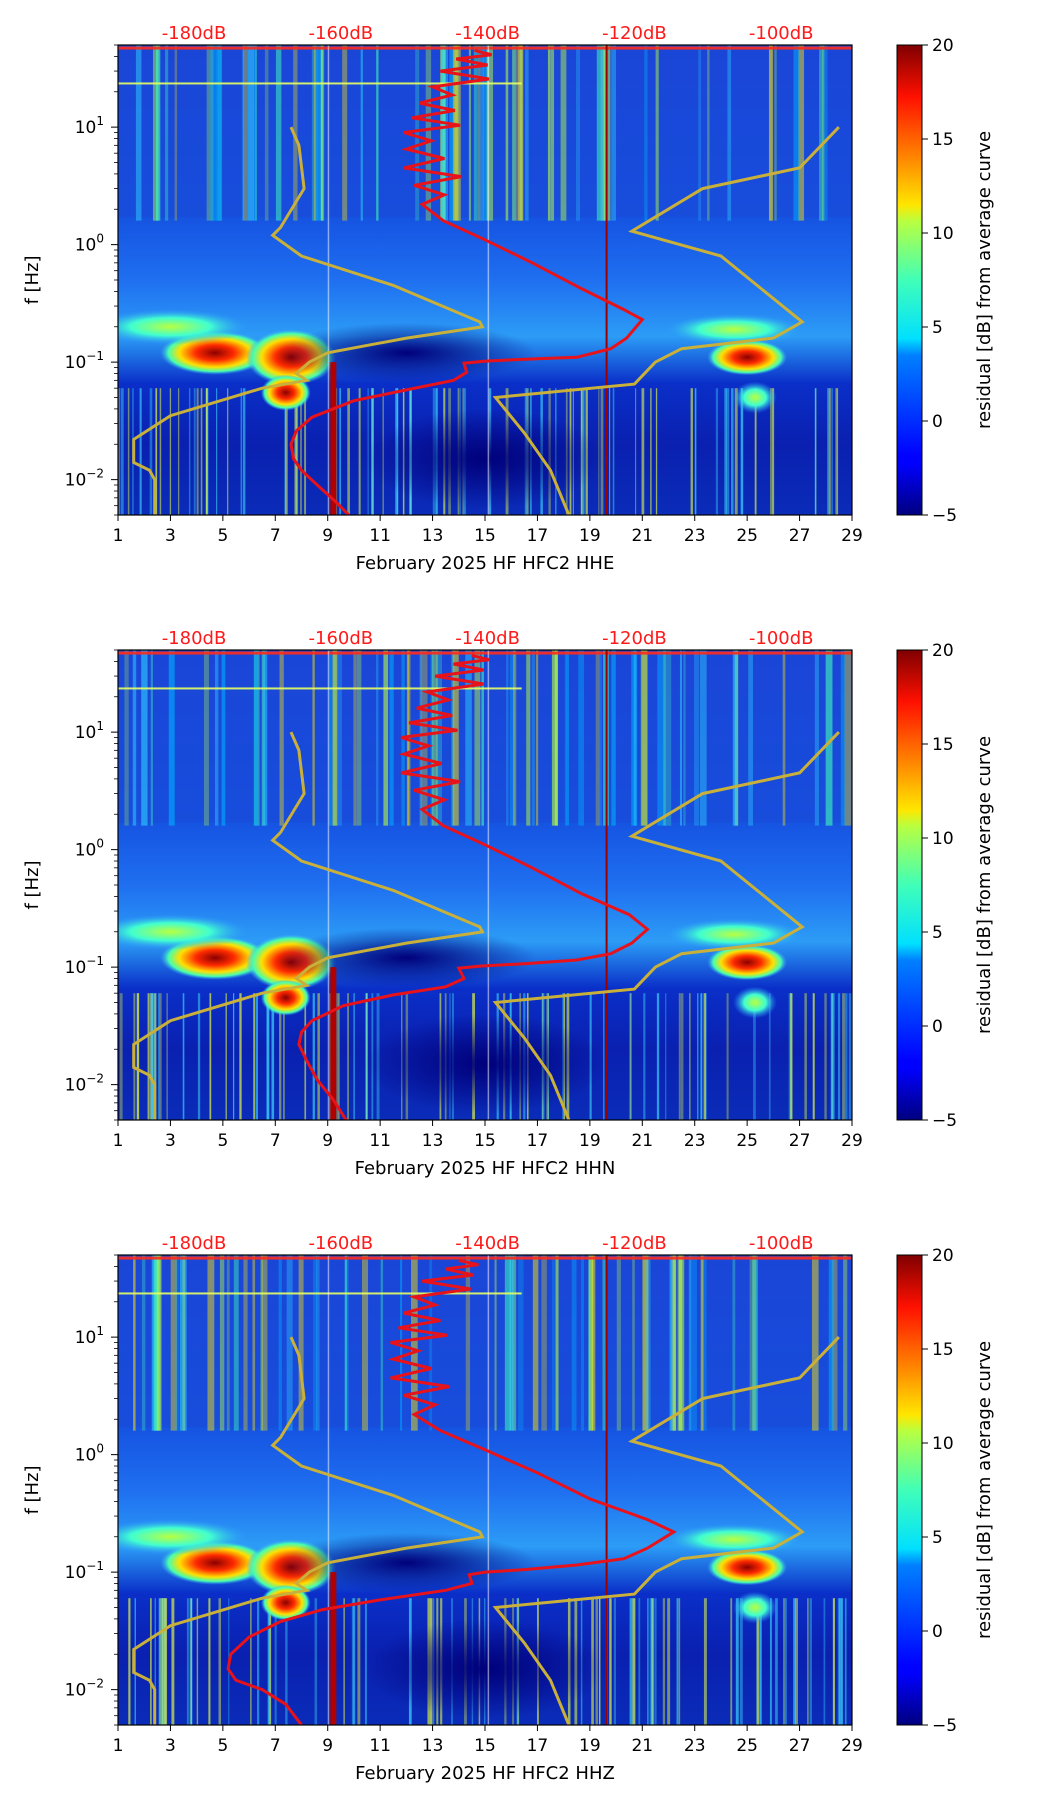 This screenshot has width=1052, height=1806. I want to click on persistent-signal, so click(333, 1648).